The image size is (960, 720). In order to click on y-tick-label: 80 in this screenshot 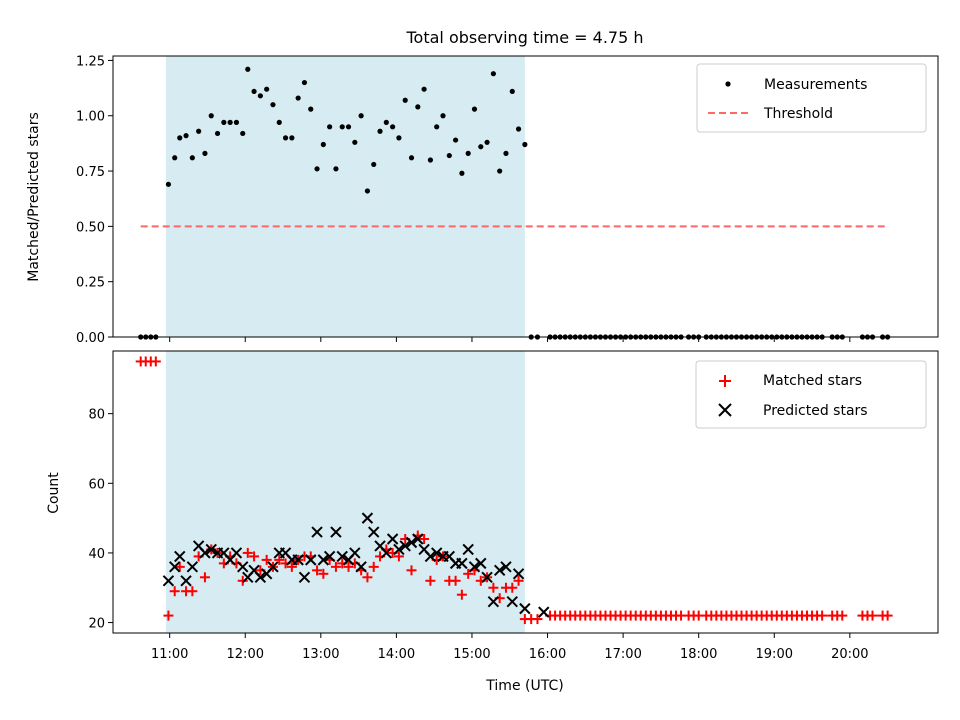, I will do `click(96, 415)`.